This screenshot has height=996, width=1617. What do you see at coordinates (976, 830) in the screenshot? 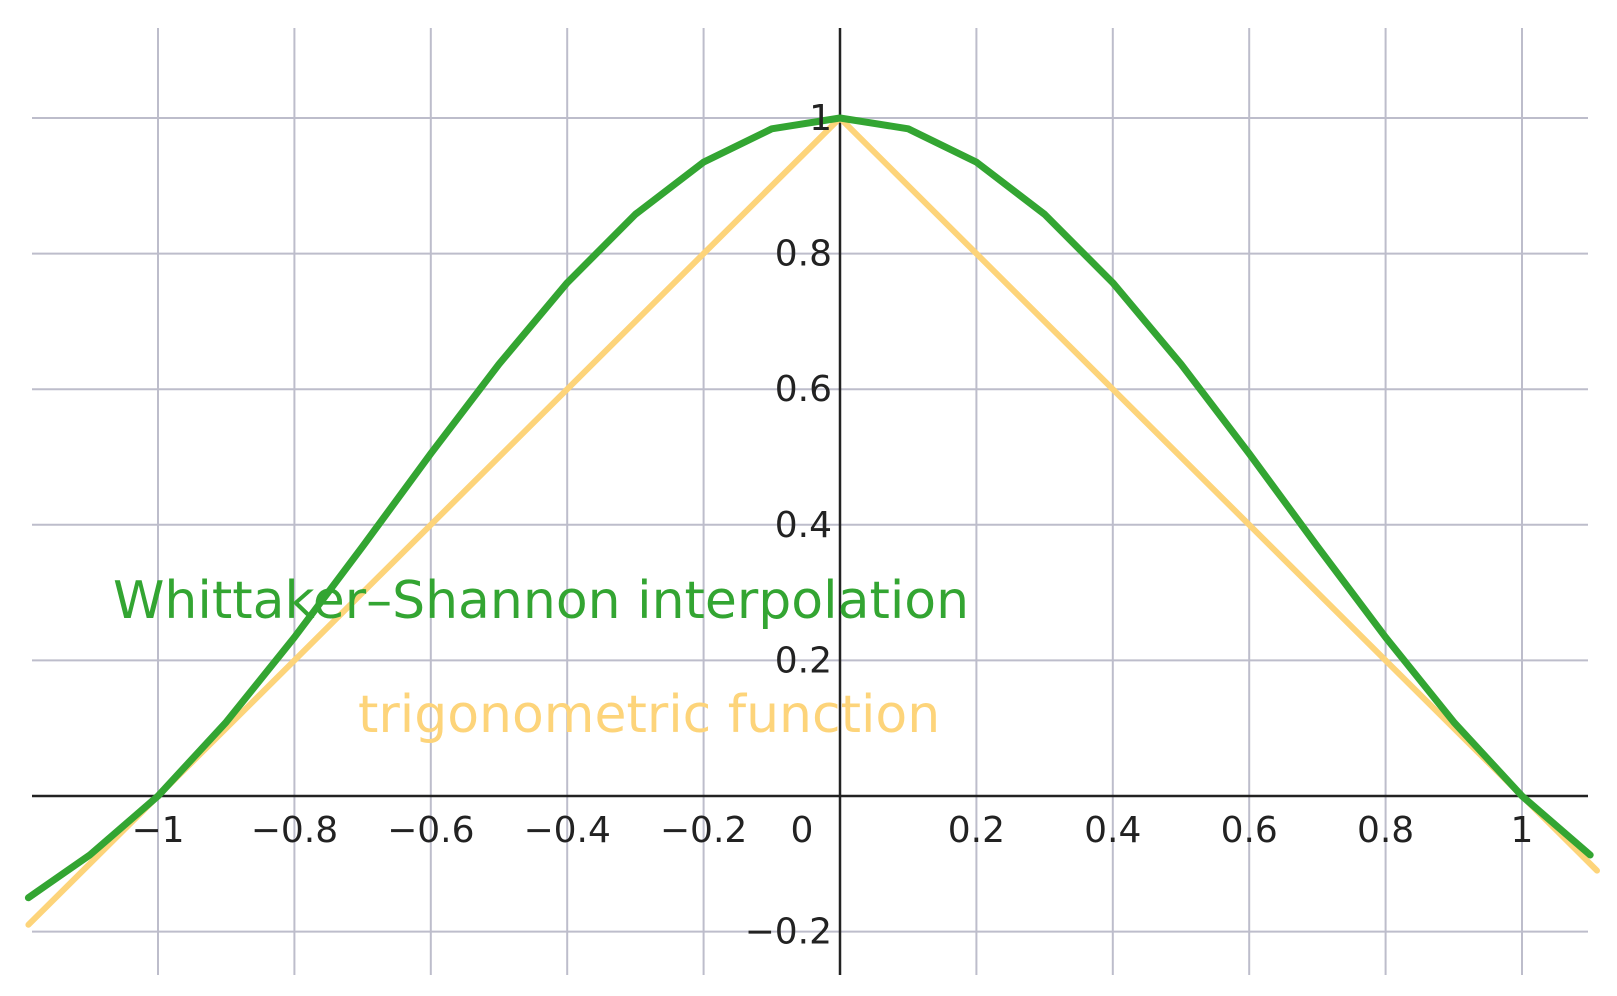
I see `x-tick-label: 0.2` at bounding box center [976, 830].